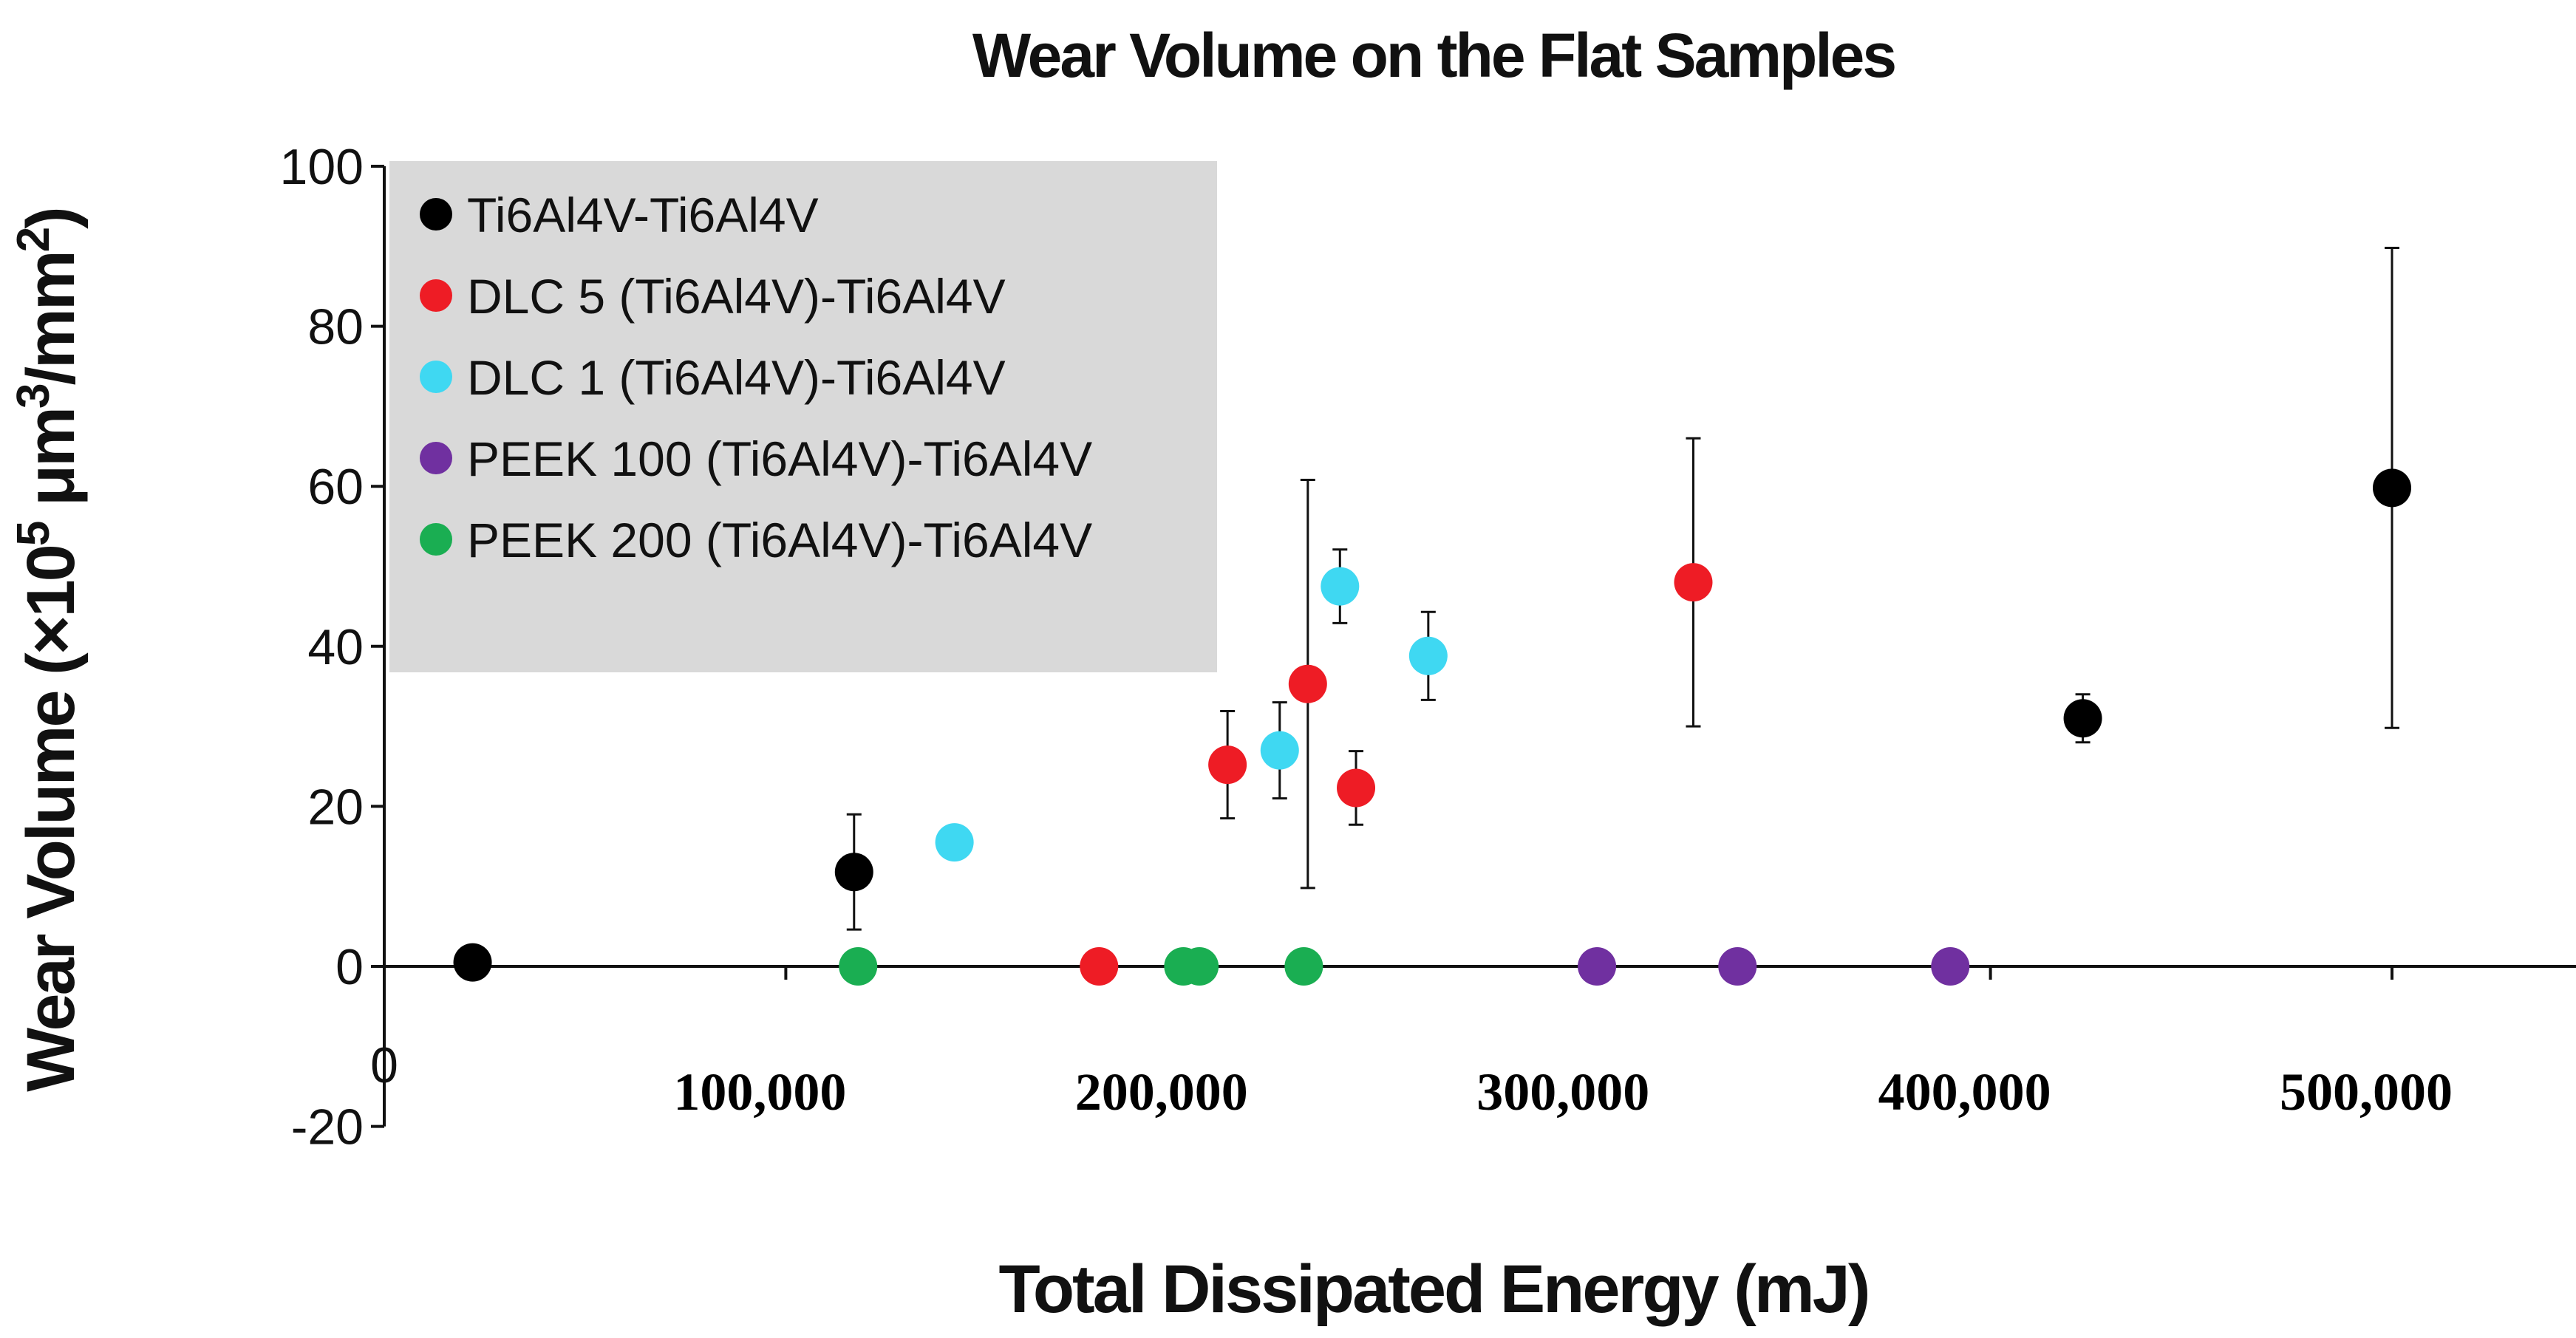  What do you see at coordinates (335, 807) in the screenshot?
I see `y-tick-label: 20` at bounding box center [335, 807].